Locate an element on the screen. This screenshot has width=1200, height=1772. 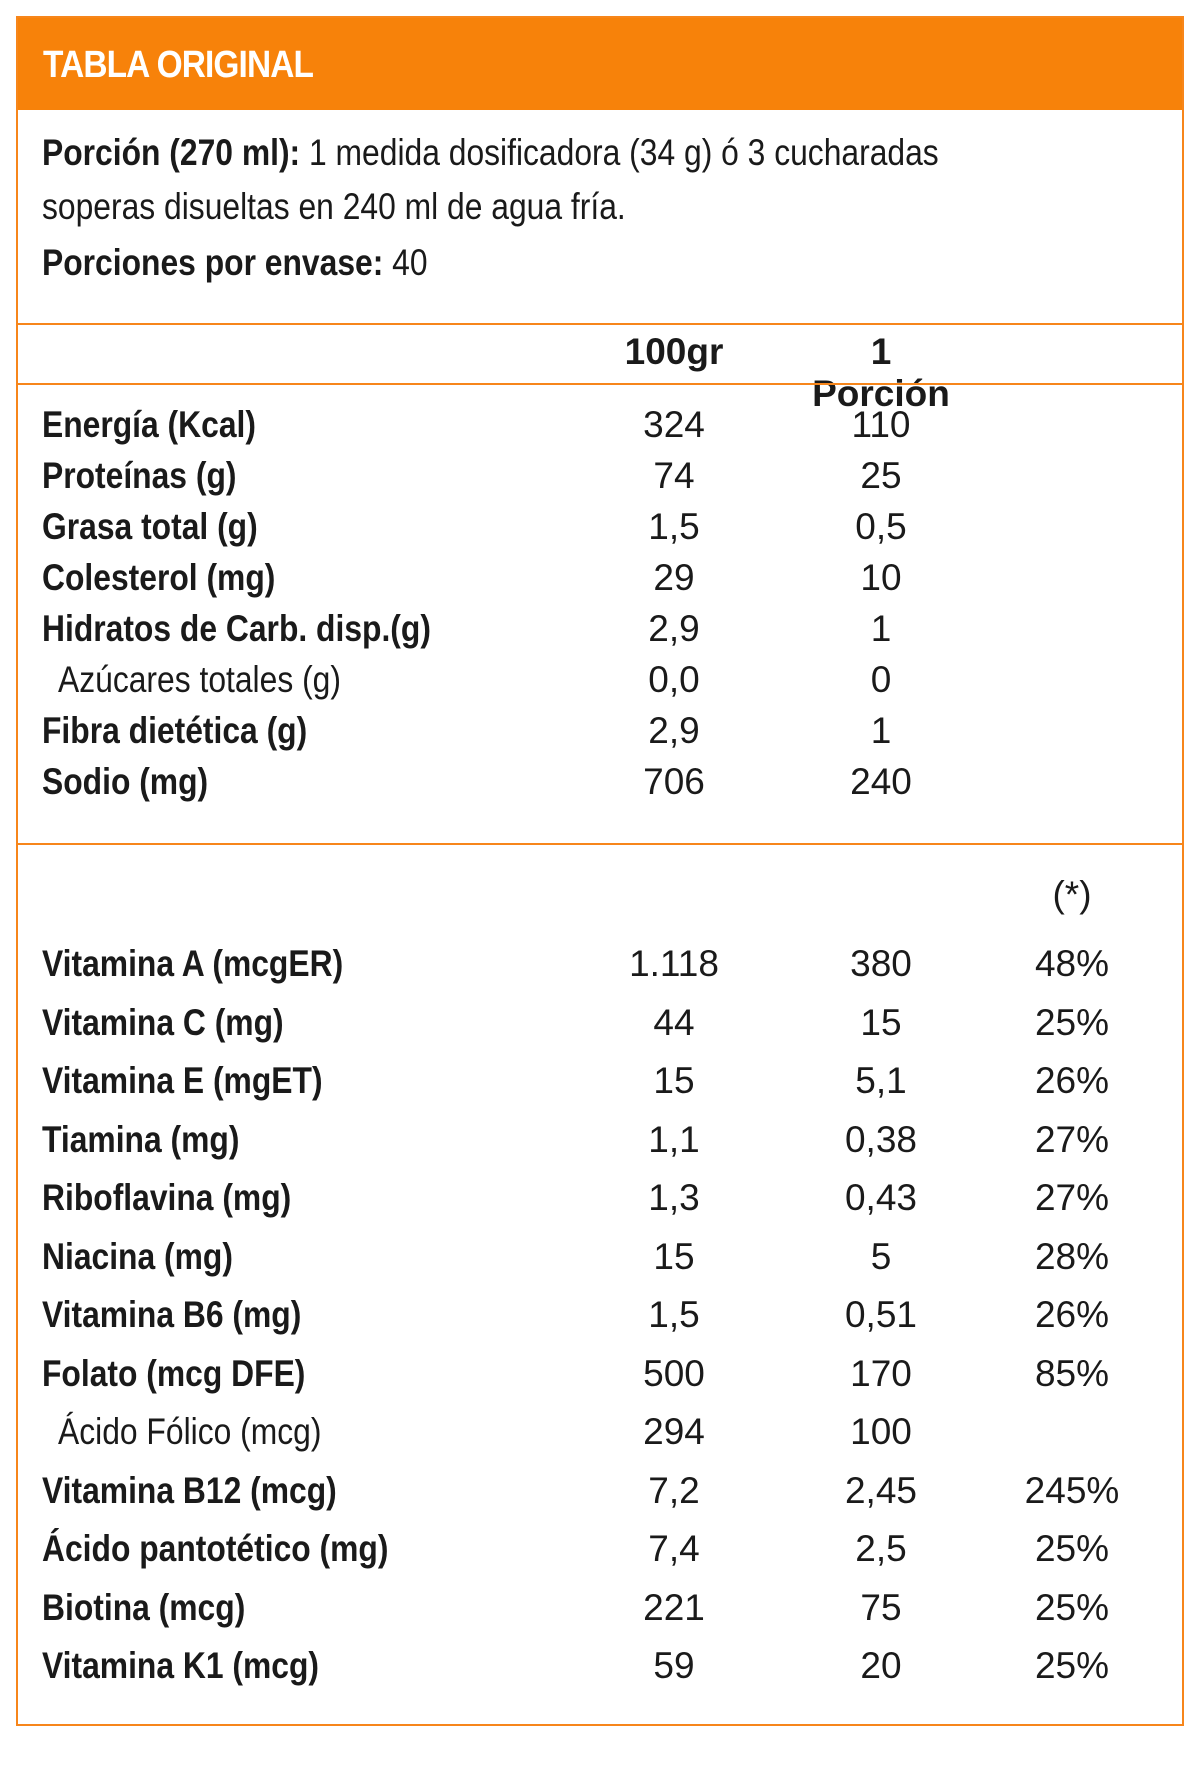
nutrient-label: Vitamina B12 (mcg) is located at coordinates (189, 1490).